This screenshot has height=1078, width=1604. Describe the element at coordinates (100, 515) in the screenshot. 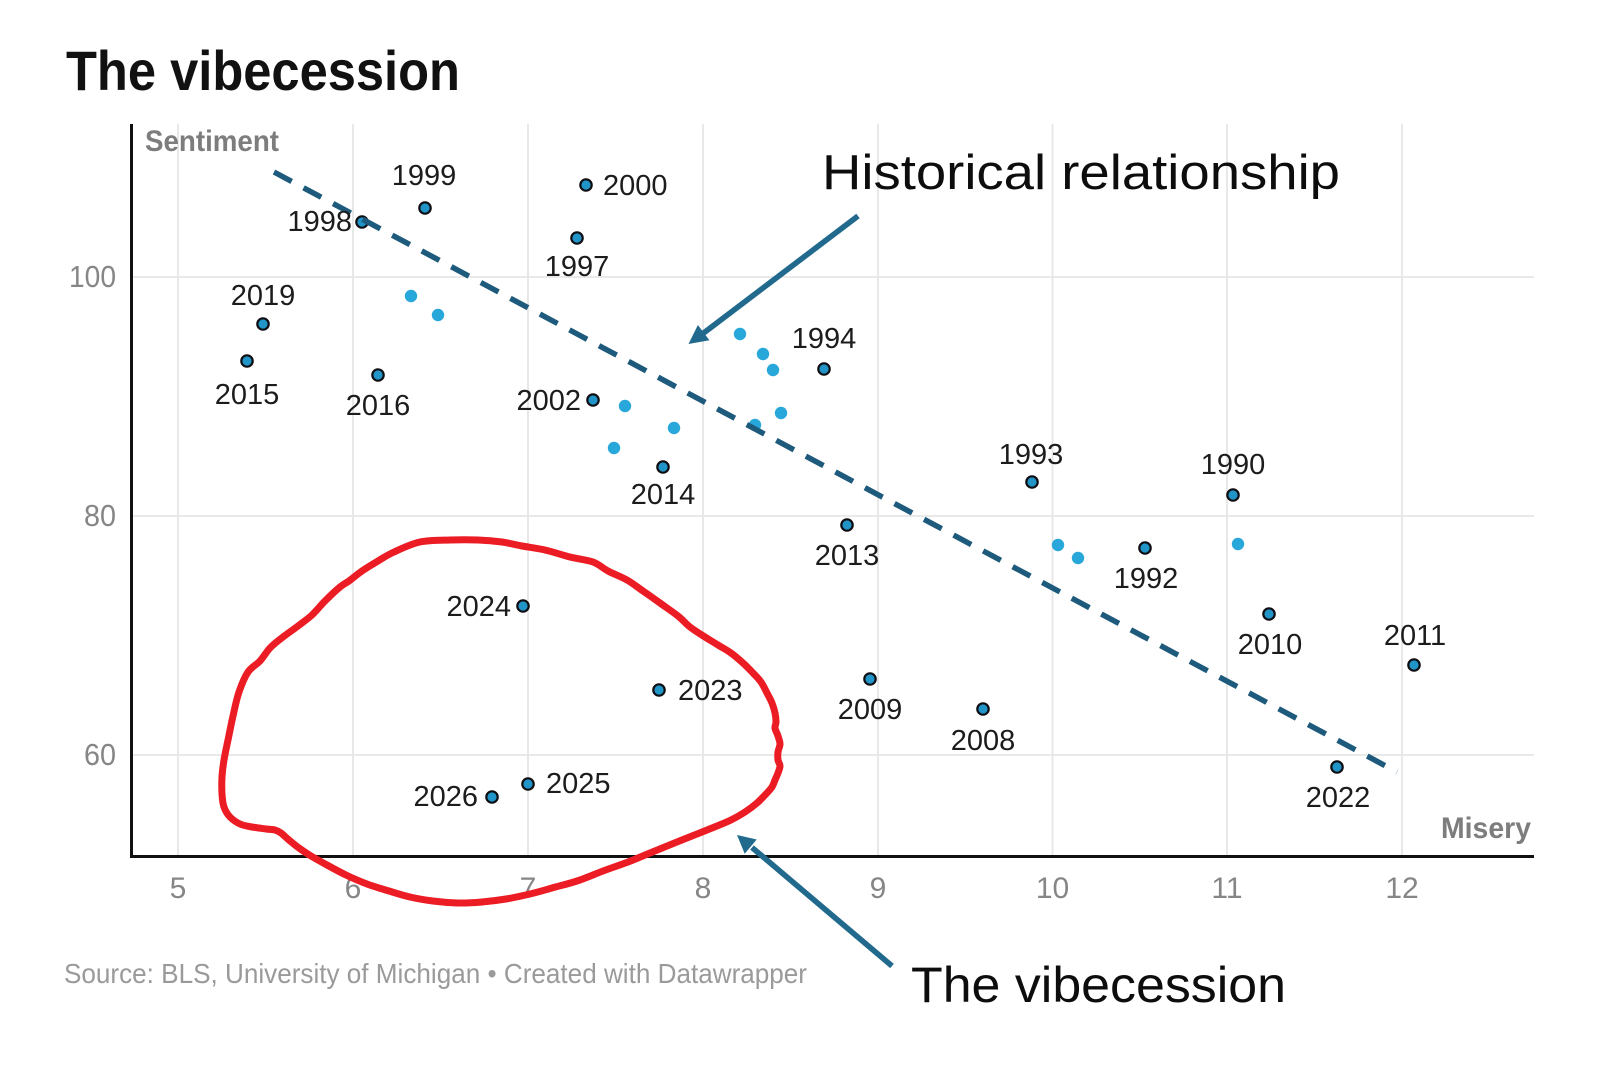

I see `svg-text: 80` at that location.